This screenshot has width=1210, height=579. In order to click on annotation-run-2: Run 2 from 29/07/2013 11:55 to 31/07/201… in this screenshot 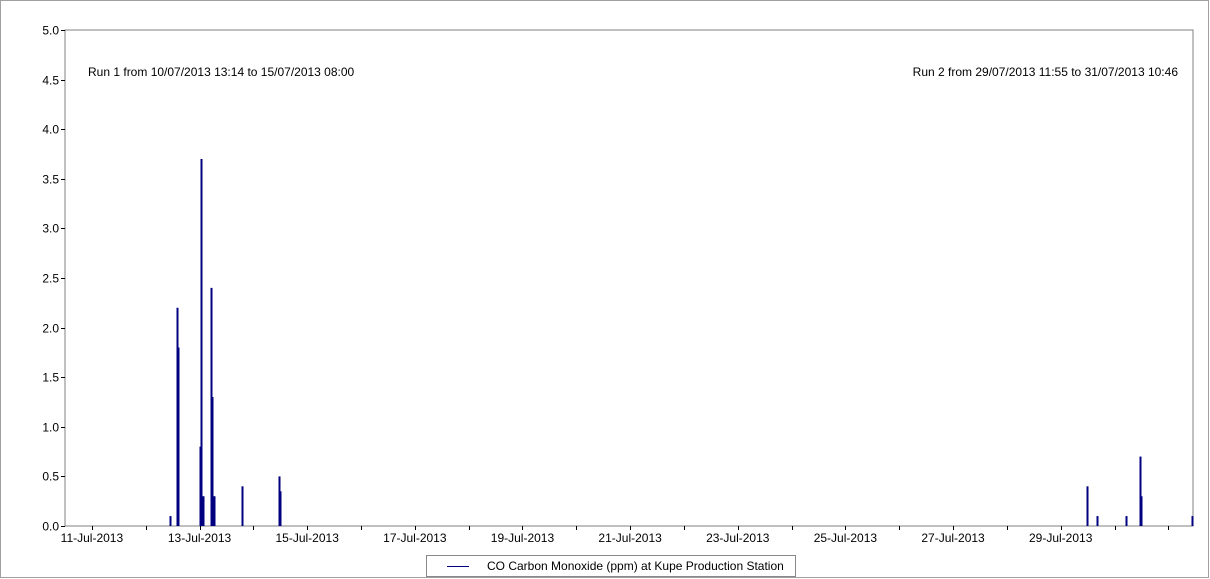, I will do `click(1046, 72)`.